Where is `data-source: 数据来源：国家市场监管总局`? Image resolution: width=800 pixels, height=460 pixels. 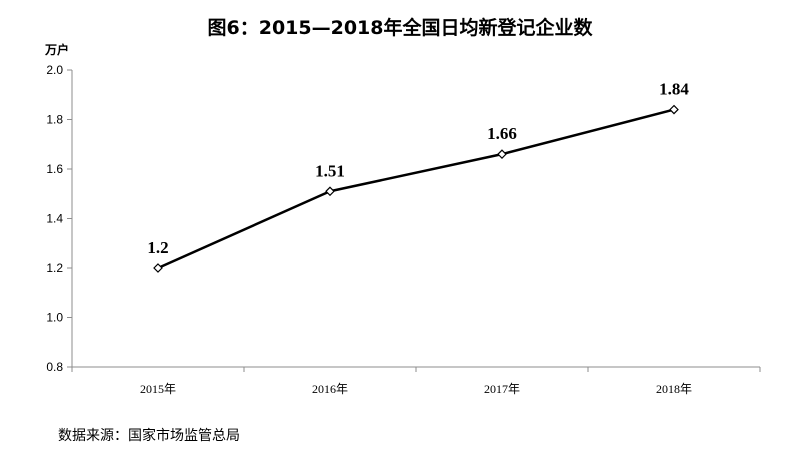
data-source: 数据来源：国家市场监管总局 is located at coordinates (149, 435).